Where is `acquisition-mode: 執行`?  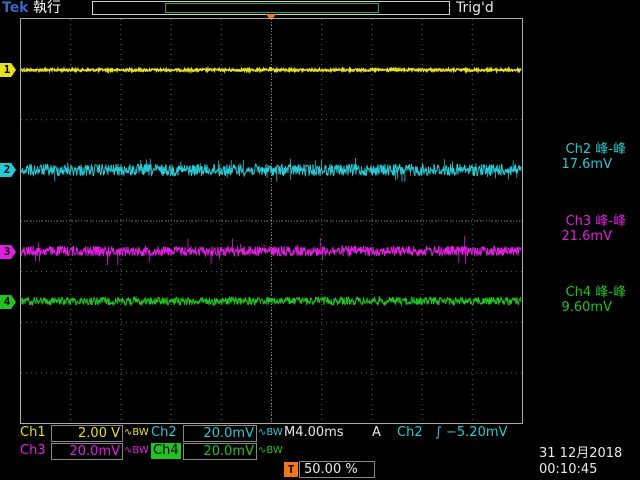
acquisition-mode: 執行 is located at coordinates (47, 8).